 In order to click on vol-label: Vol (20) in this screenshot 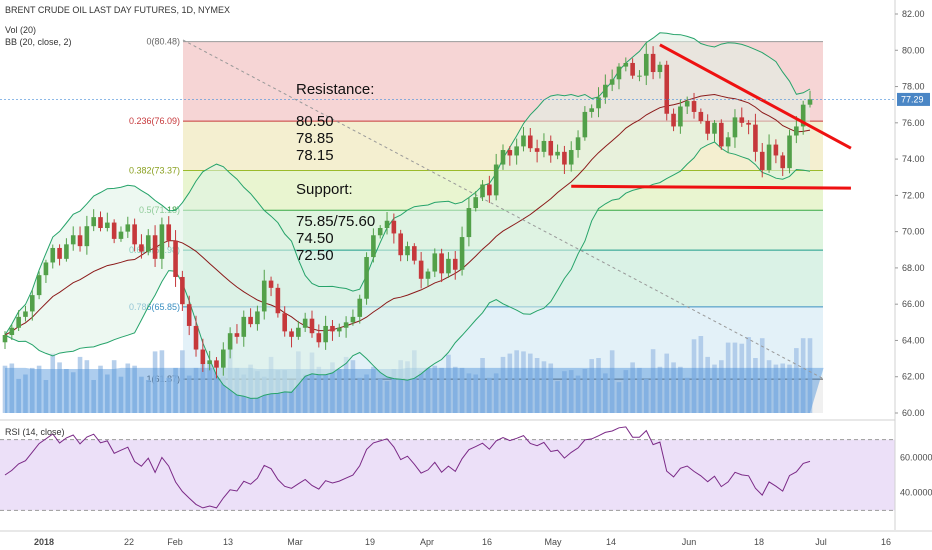, I will do `click(20, 30)`.